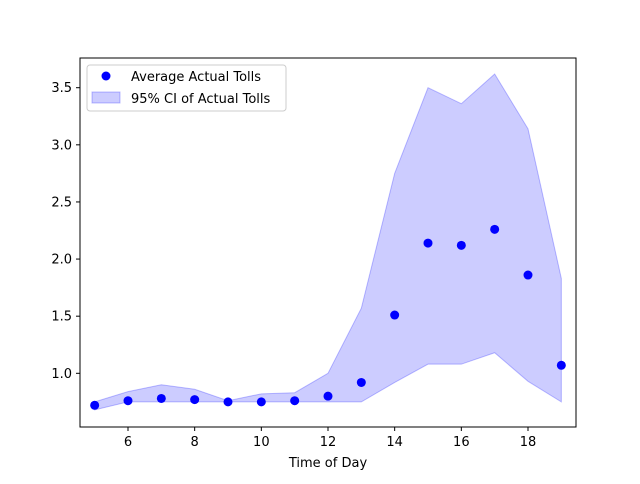  Describe the element at coordinates (128, 442) in the screenshot. I see `x-tick-label: 6` at that location.